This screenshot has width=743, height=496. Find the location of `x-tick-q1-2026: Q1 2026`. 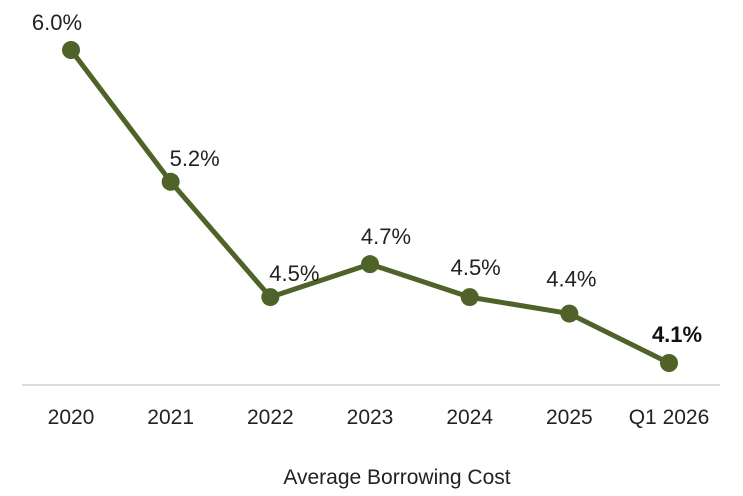

x-tick-q1-2026: Q1 2026 is located at coordinates (669, 417).